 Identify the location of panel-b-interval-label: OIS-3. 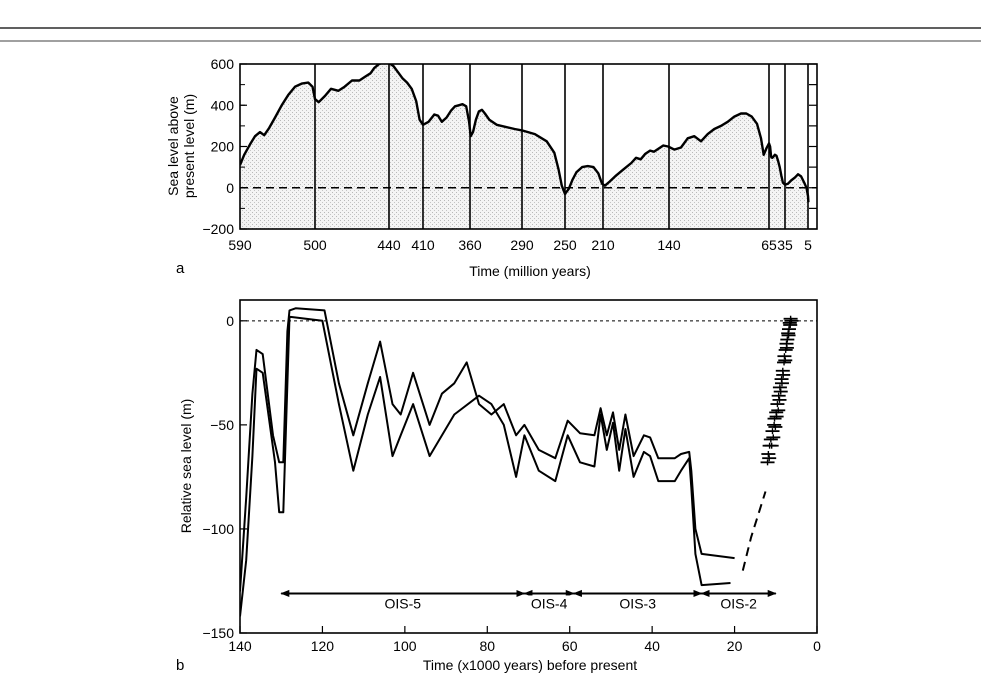
(637, 603).